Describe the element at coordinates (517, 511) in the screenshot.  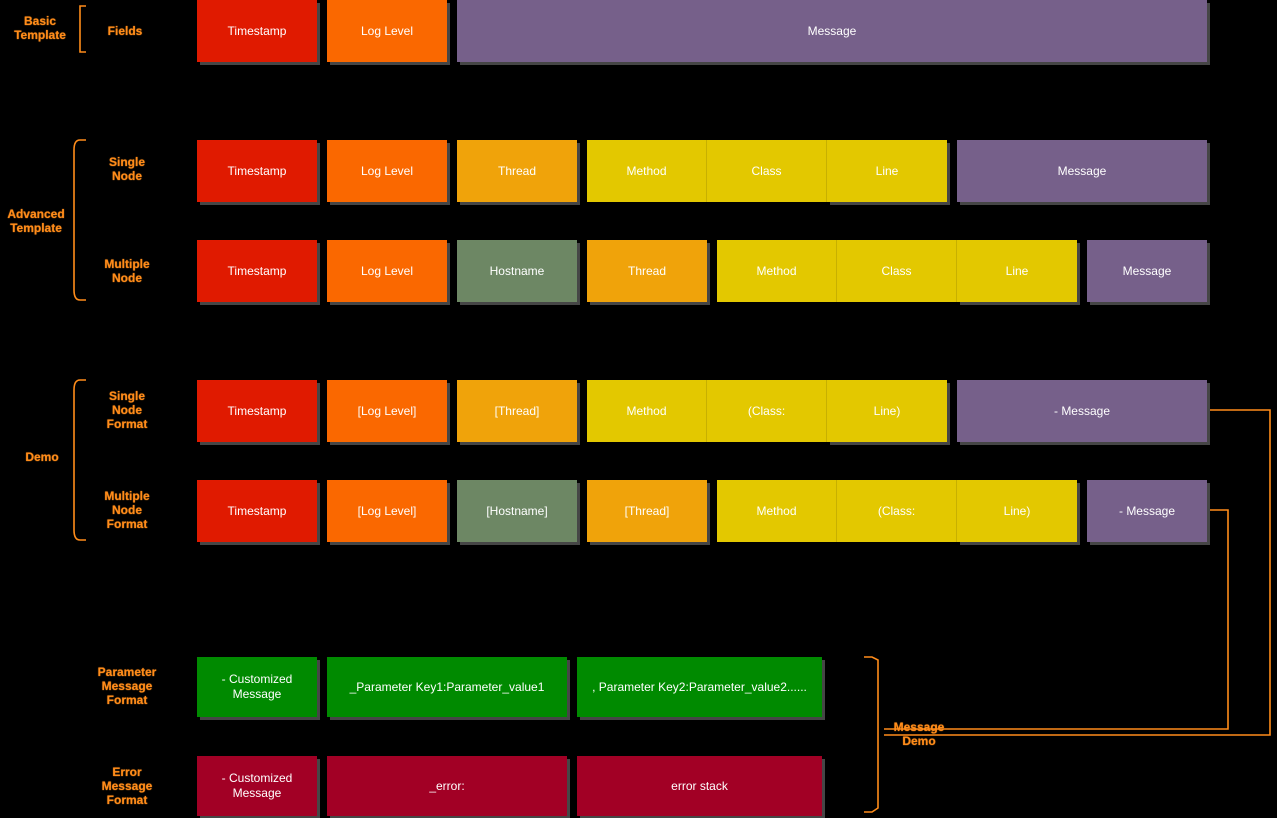
I see `demo-multi-hostname-field: [Hostname]` at that location.